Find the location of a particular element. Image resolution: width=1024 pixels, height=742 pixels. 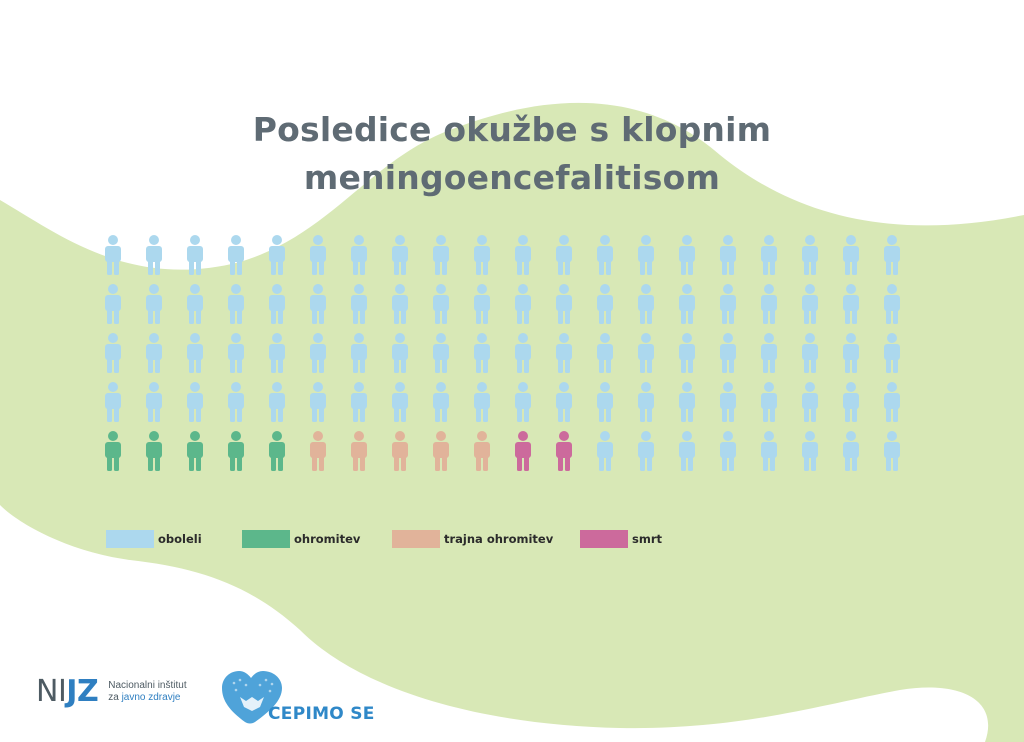

legend-label-trajna-ohromitev: trajna ohromitev is located at coordinates (499, 539).